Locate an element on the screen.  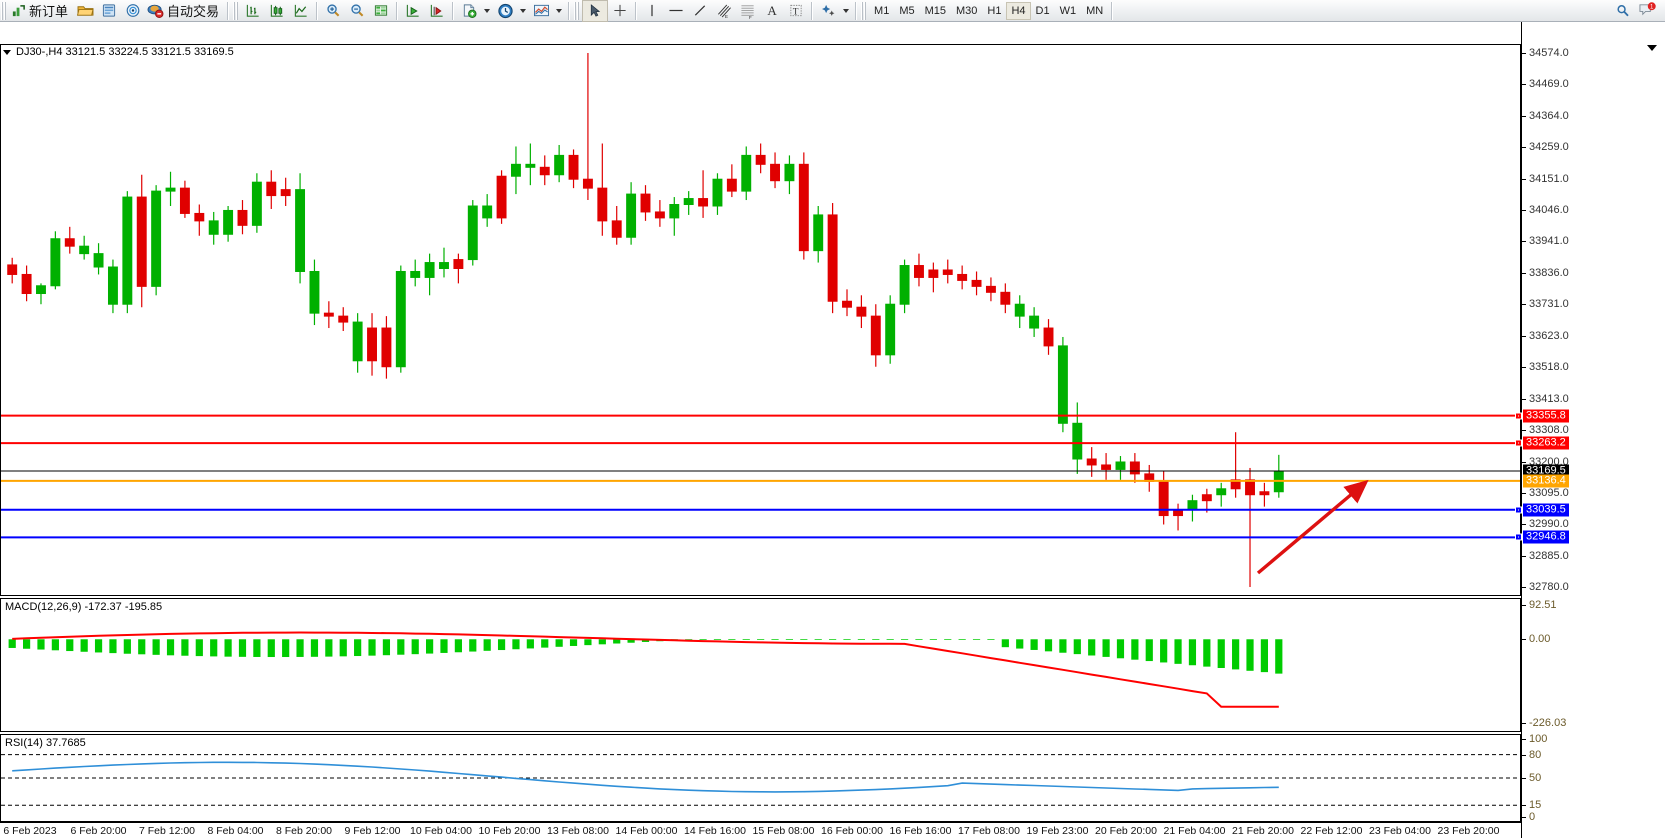
vline-button is located at coordinates (652, 11).